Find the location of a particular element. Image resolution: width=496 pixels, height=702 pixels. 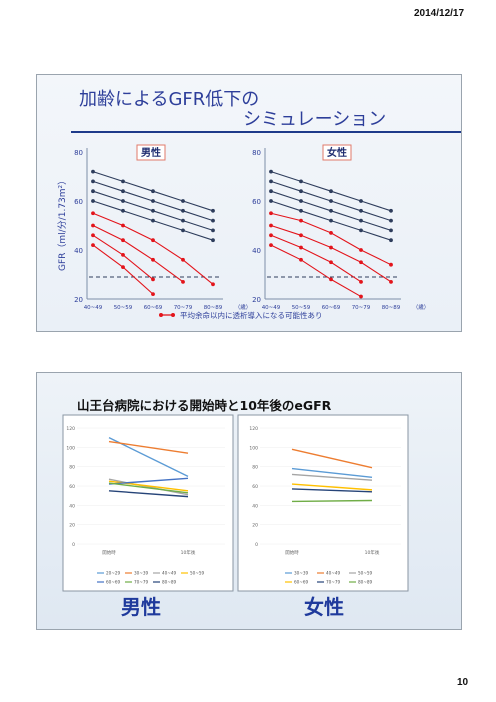

slide1-title-line1: 加齢によるGFR低下の is located at coordinates (169, 99).